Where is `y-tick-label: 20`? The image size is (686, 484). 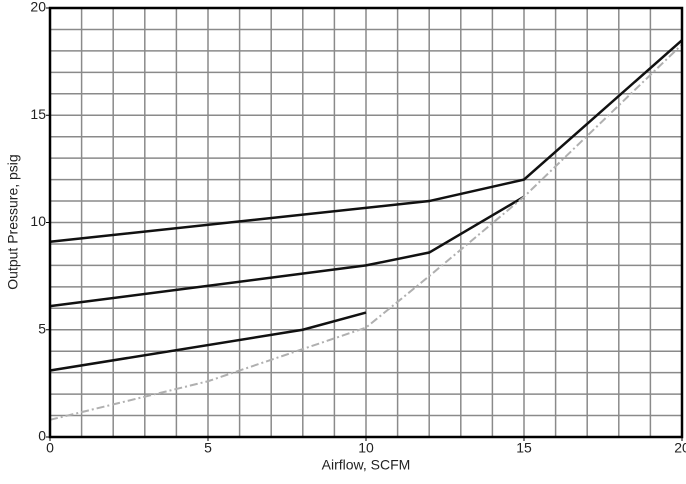
y-tick-label: 20 is located at coordinates (38, 7).